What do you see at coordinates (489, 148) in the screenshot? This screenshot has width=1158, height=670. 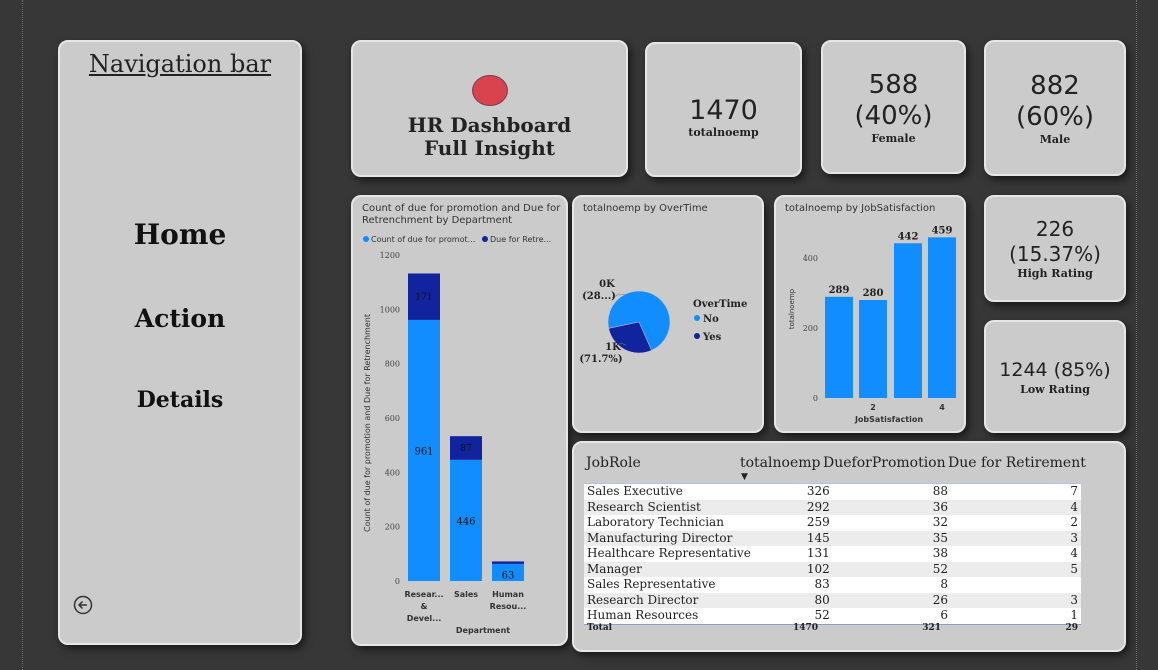 I see `dashboard-title-line2: Full Insight` at bounding box center [489, 148].